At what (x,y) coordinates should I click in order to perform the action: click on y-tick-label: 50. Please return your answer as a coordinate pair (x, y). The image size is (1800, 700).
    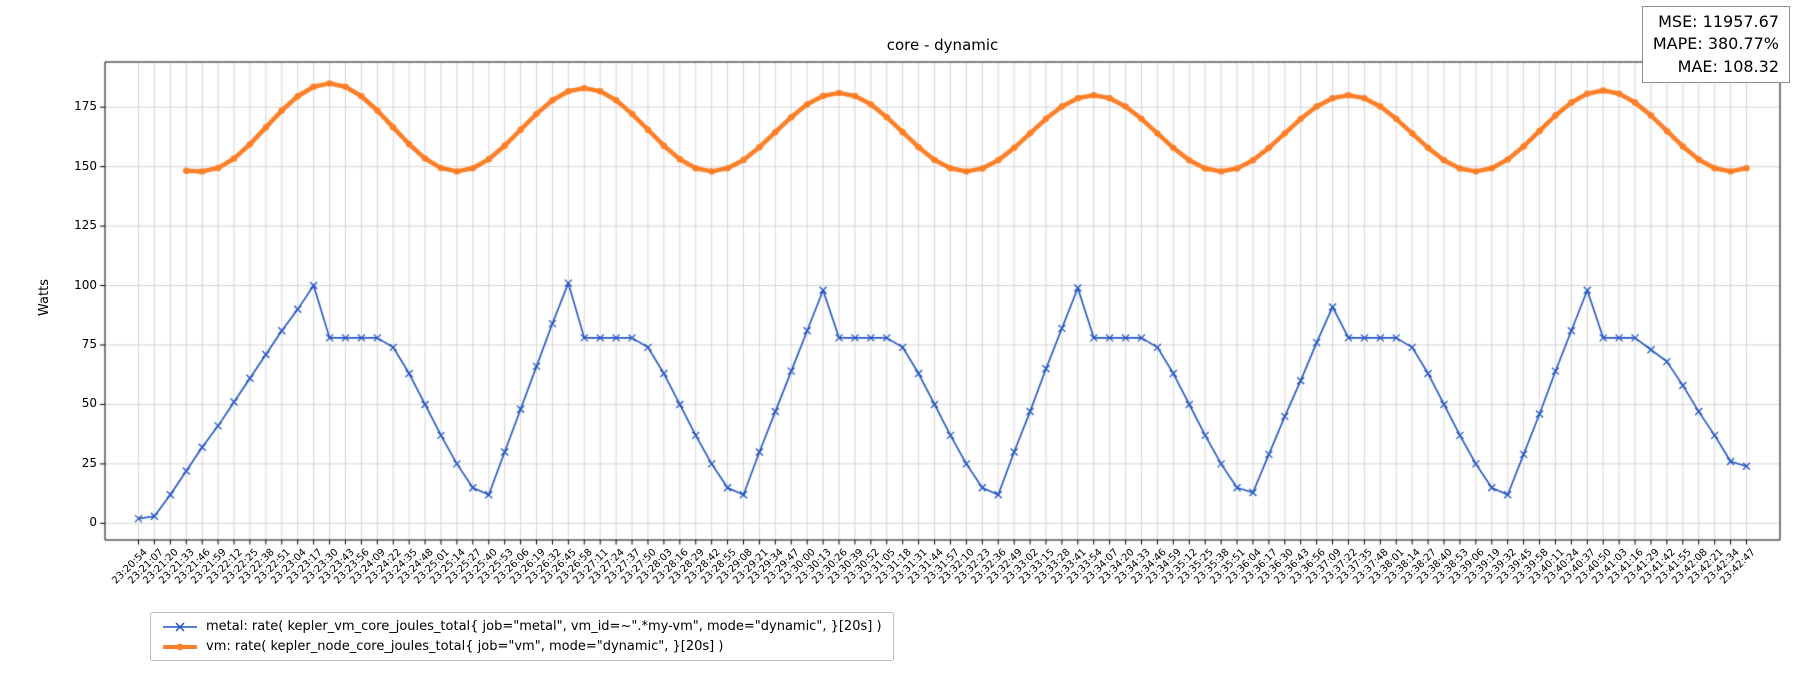
    Looking at the image, I should click on (89, 403).